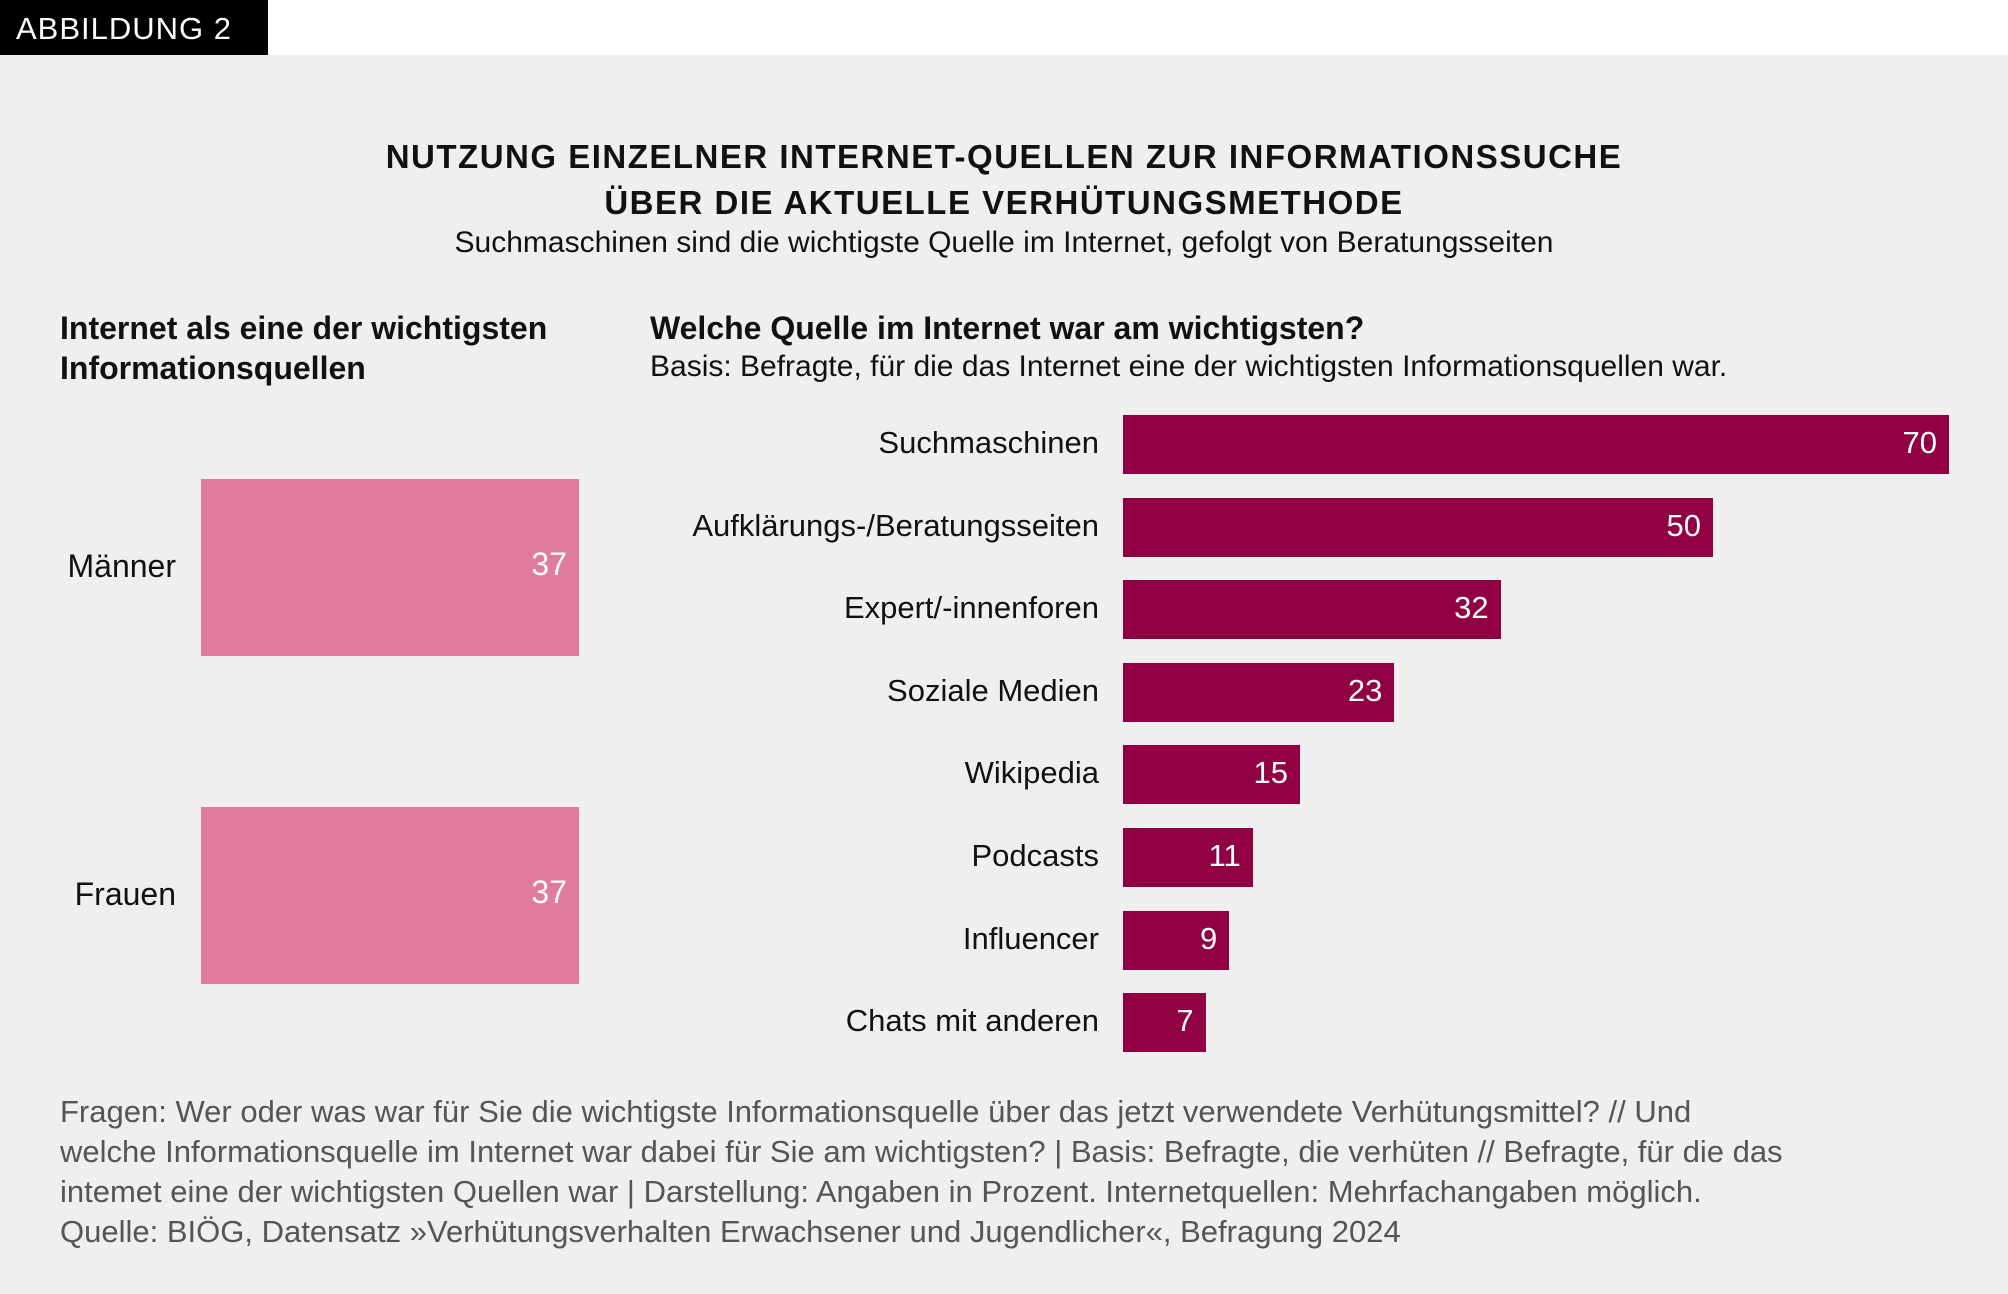  Describe the element at coordinates (1031, 773) in the screenshot. I see `category-label: Wikipedia` at that location.